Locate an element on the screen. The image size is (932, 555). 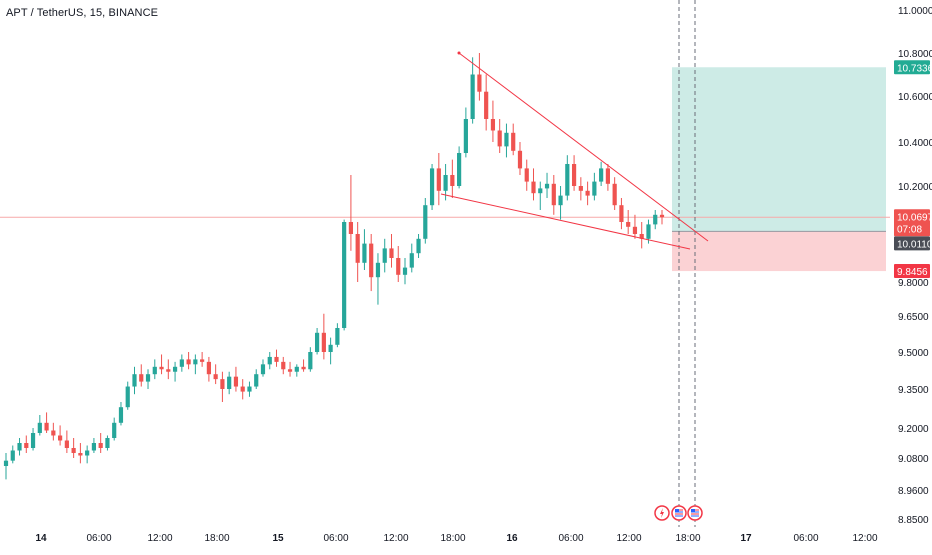
price-axis-label: 10.6000 is located at coordinates (915, 97).